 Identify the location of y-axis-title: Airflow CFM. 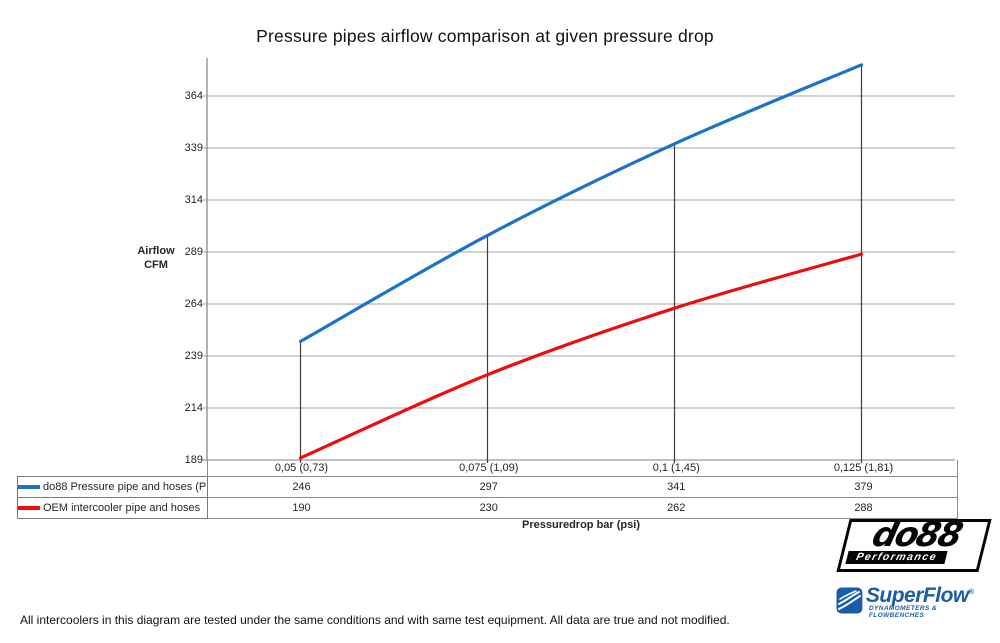
(156, 258).